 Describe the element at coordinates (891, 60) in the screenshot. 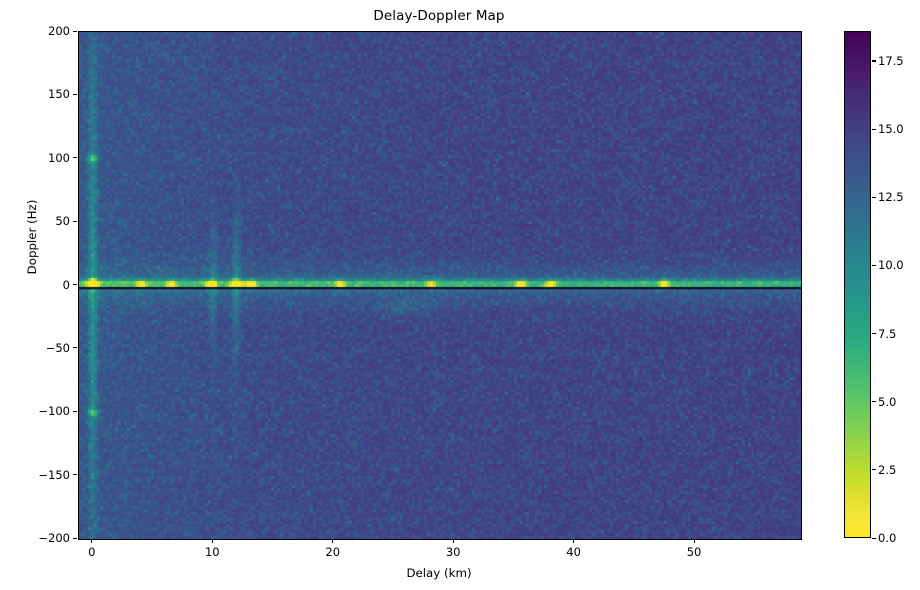

I see `colorbar-tick-label: 17.5` at that location.